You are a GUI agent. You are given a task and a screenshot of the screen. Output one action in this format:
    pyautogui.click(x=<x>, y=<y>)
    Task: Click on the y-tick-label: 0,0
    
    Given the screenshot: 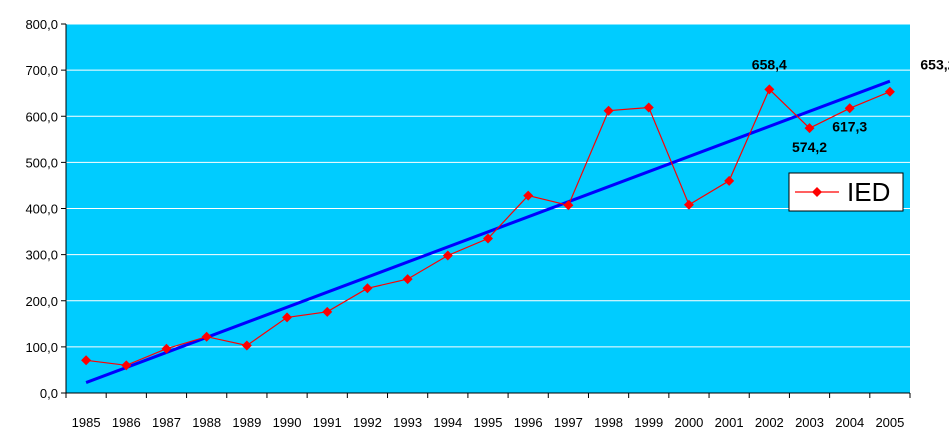 What is the action you would take?
    pyautogui.click(x=49, y=393)
    